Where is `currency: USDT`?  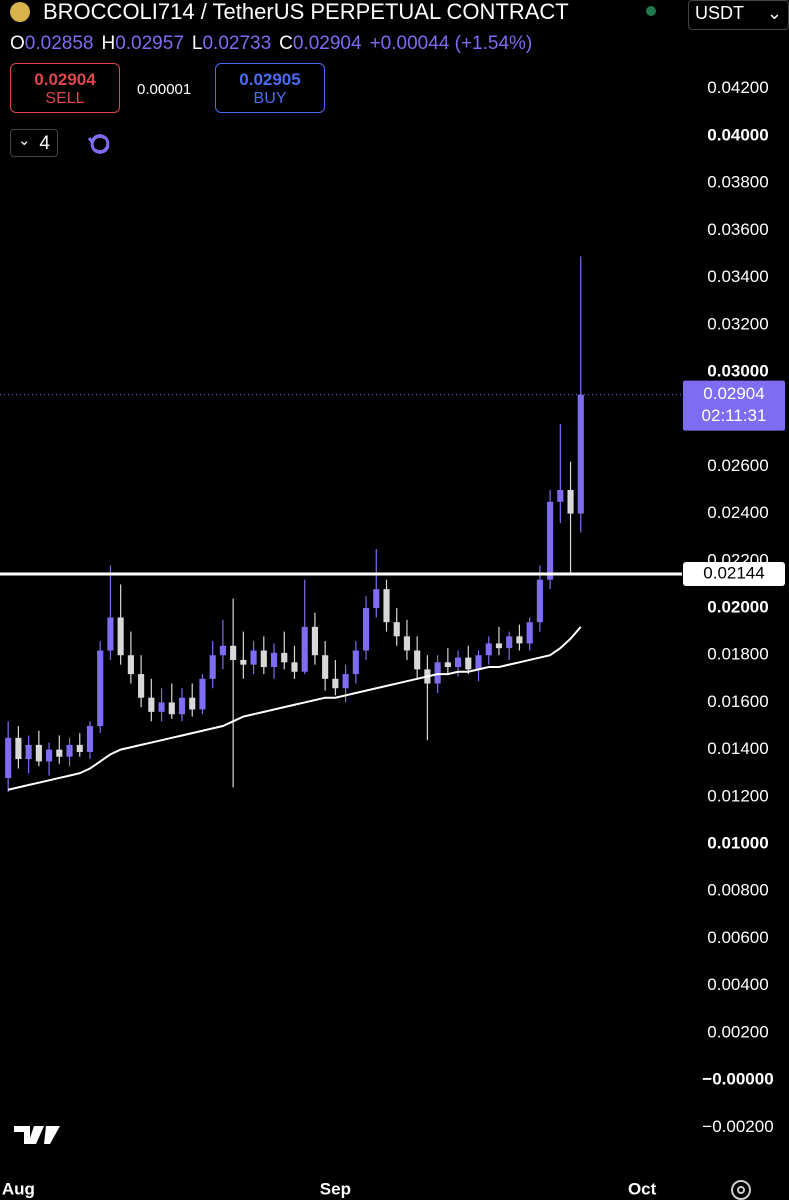 currency: USDT is located at coordinates (719, 13).